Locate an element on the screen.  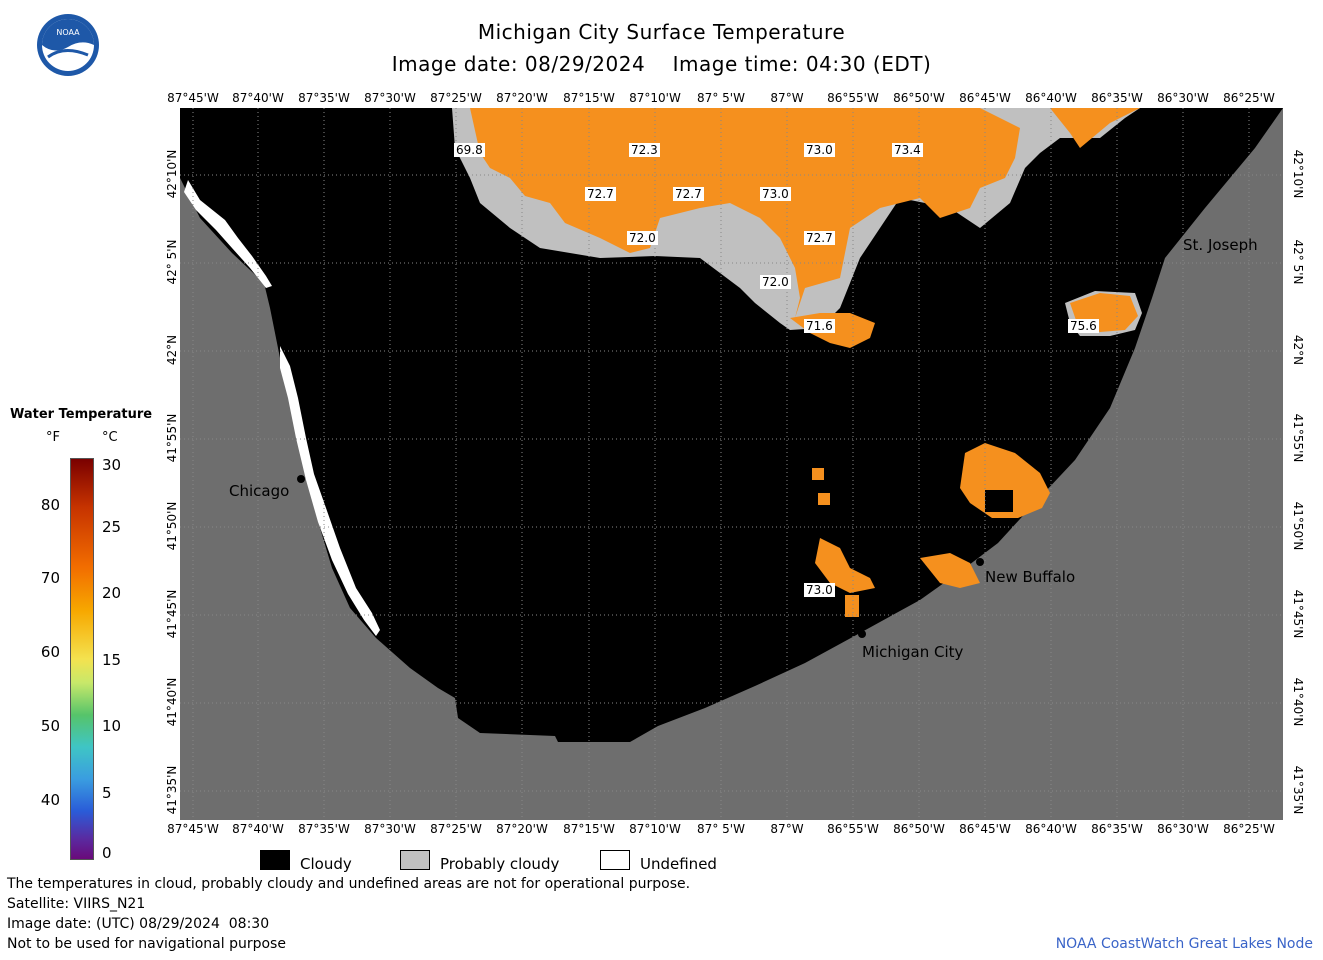
map-title: Michigan City Surface Temperature is located at coordinates (661, 32).